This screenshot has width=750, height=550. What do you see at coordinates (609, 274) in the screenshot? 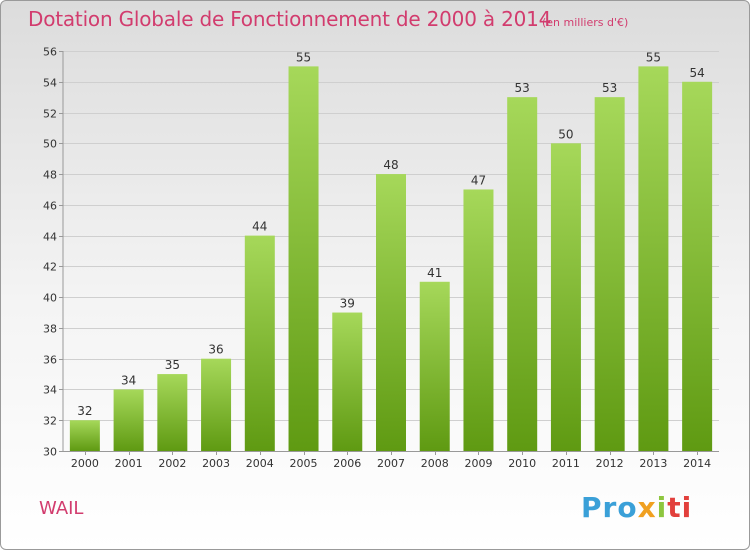
I see `bar-2012` at bounding box center [609, 274].